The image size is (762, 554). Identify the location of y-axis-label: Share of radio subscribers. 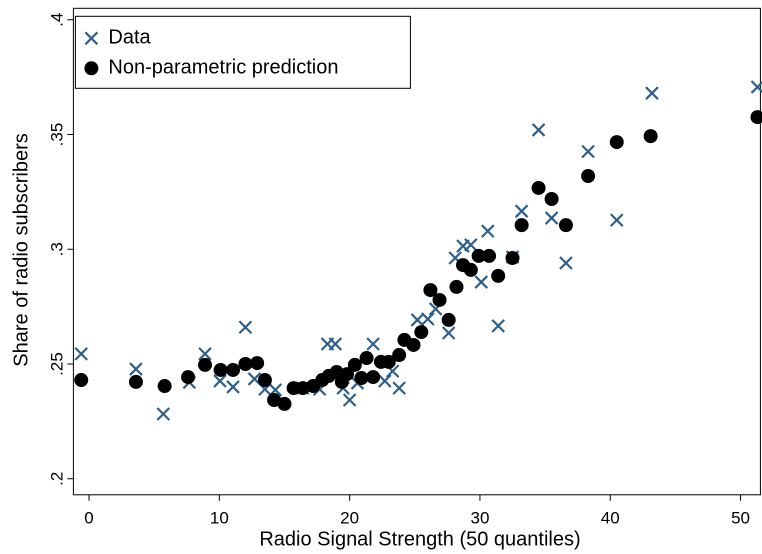
(21, 249).